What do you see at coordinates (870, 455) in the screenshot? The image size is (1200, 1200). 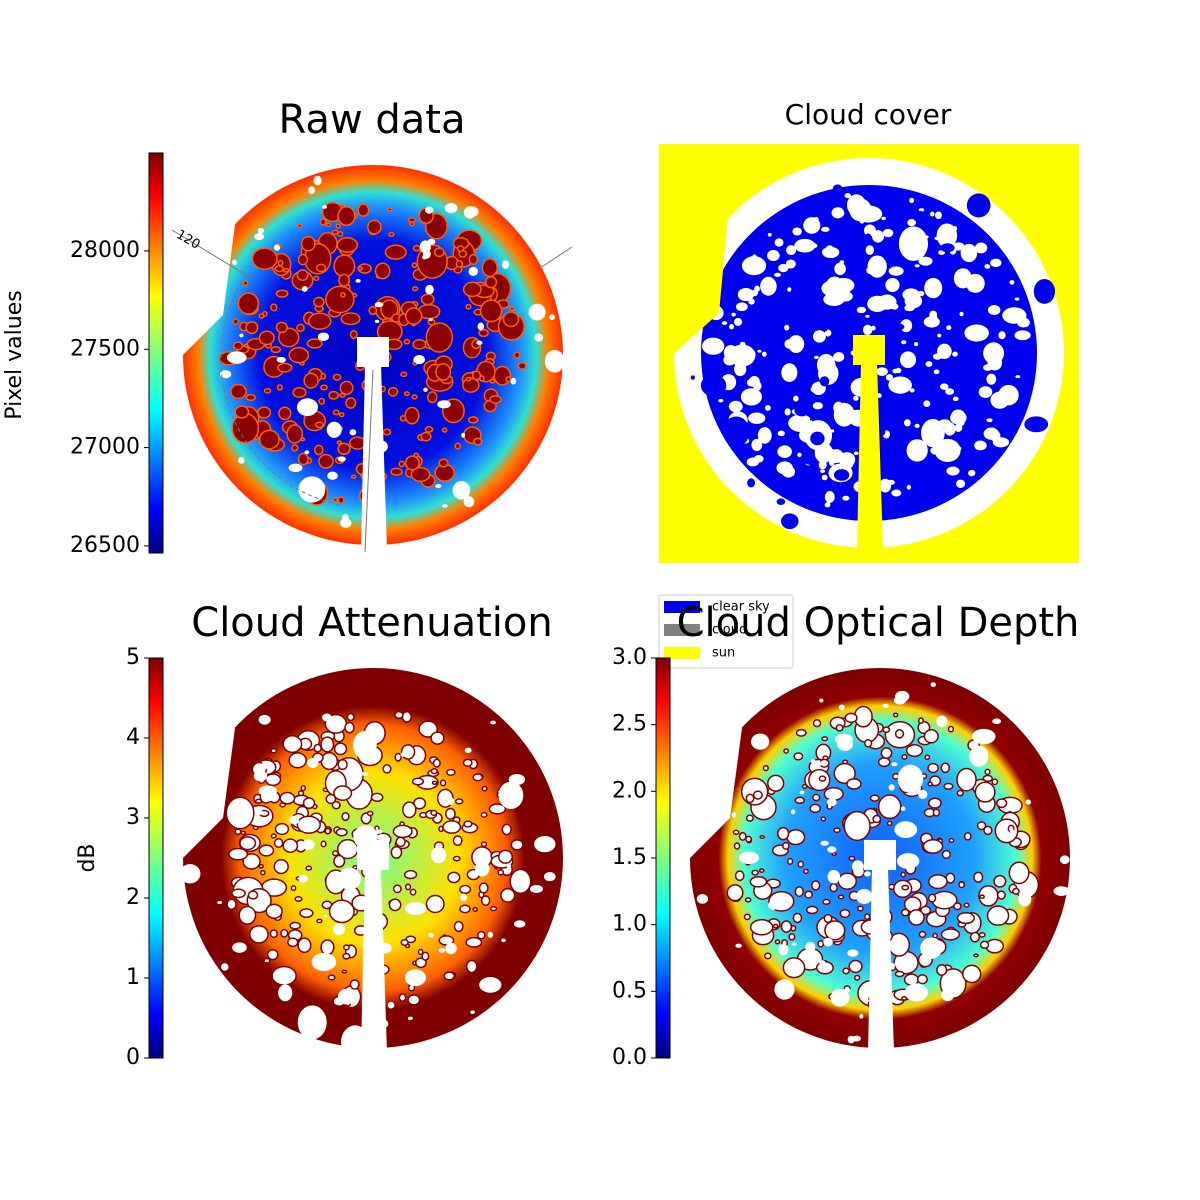 I see `sun-shade-arm` at bounding box center [870, 455].